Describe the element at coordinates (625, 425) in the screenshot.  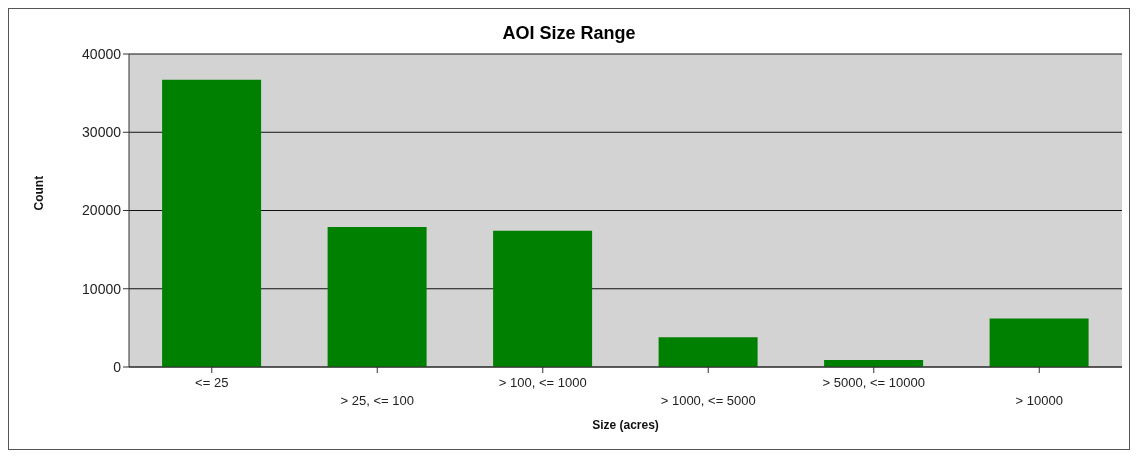
I see `x-axis-title: Size (acres)` at that location.